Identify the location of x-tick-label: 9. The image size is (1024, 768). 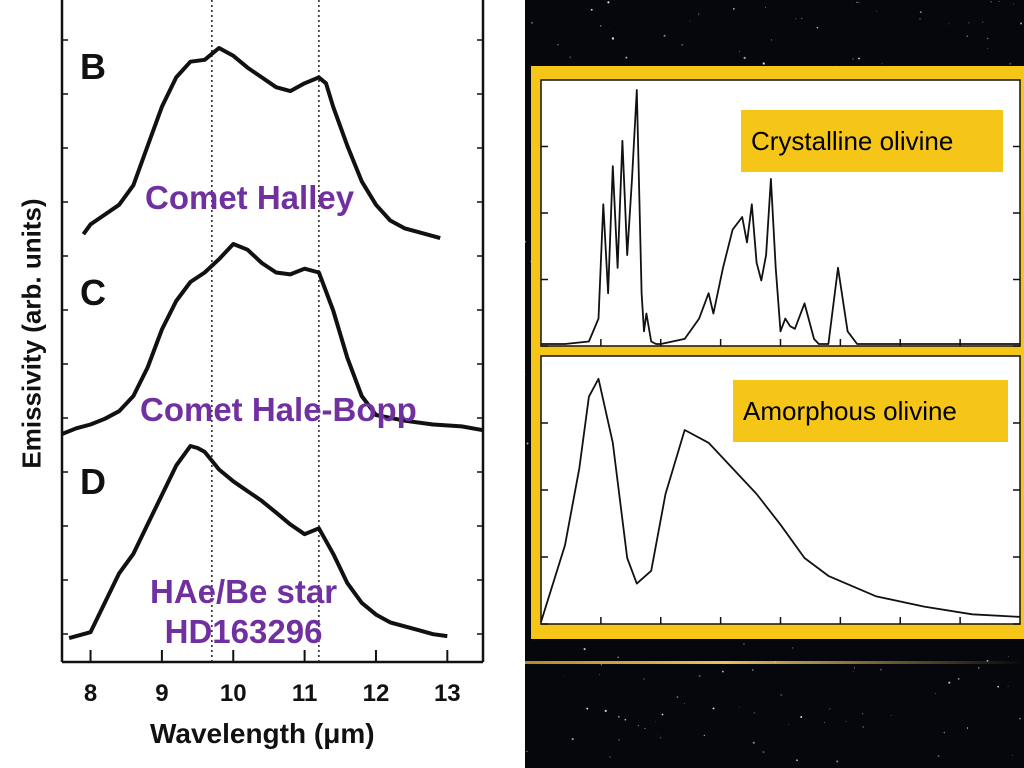
(162, 693).